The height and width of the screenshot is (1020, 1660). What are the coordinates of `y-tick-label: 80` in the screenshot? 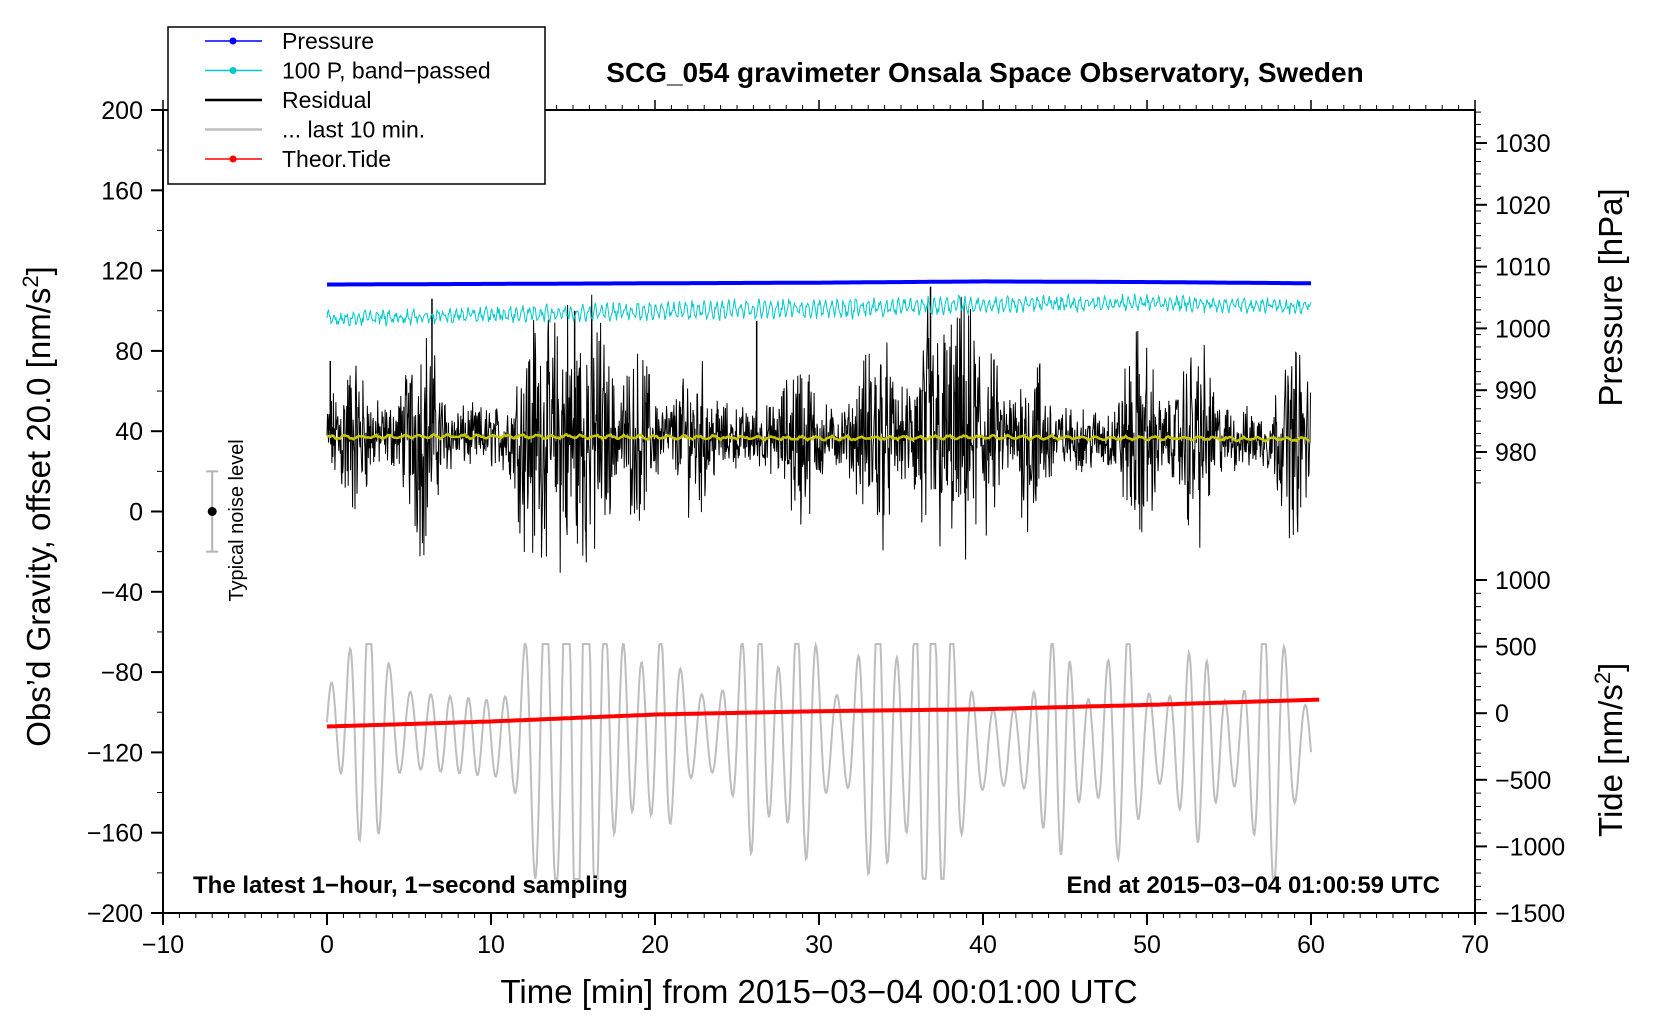 It's located at (129, 352).